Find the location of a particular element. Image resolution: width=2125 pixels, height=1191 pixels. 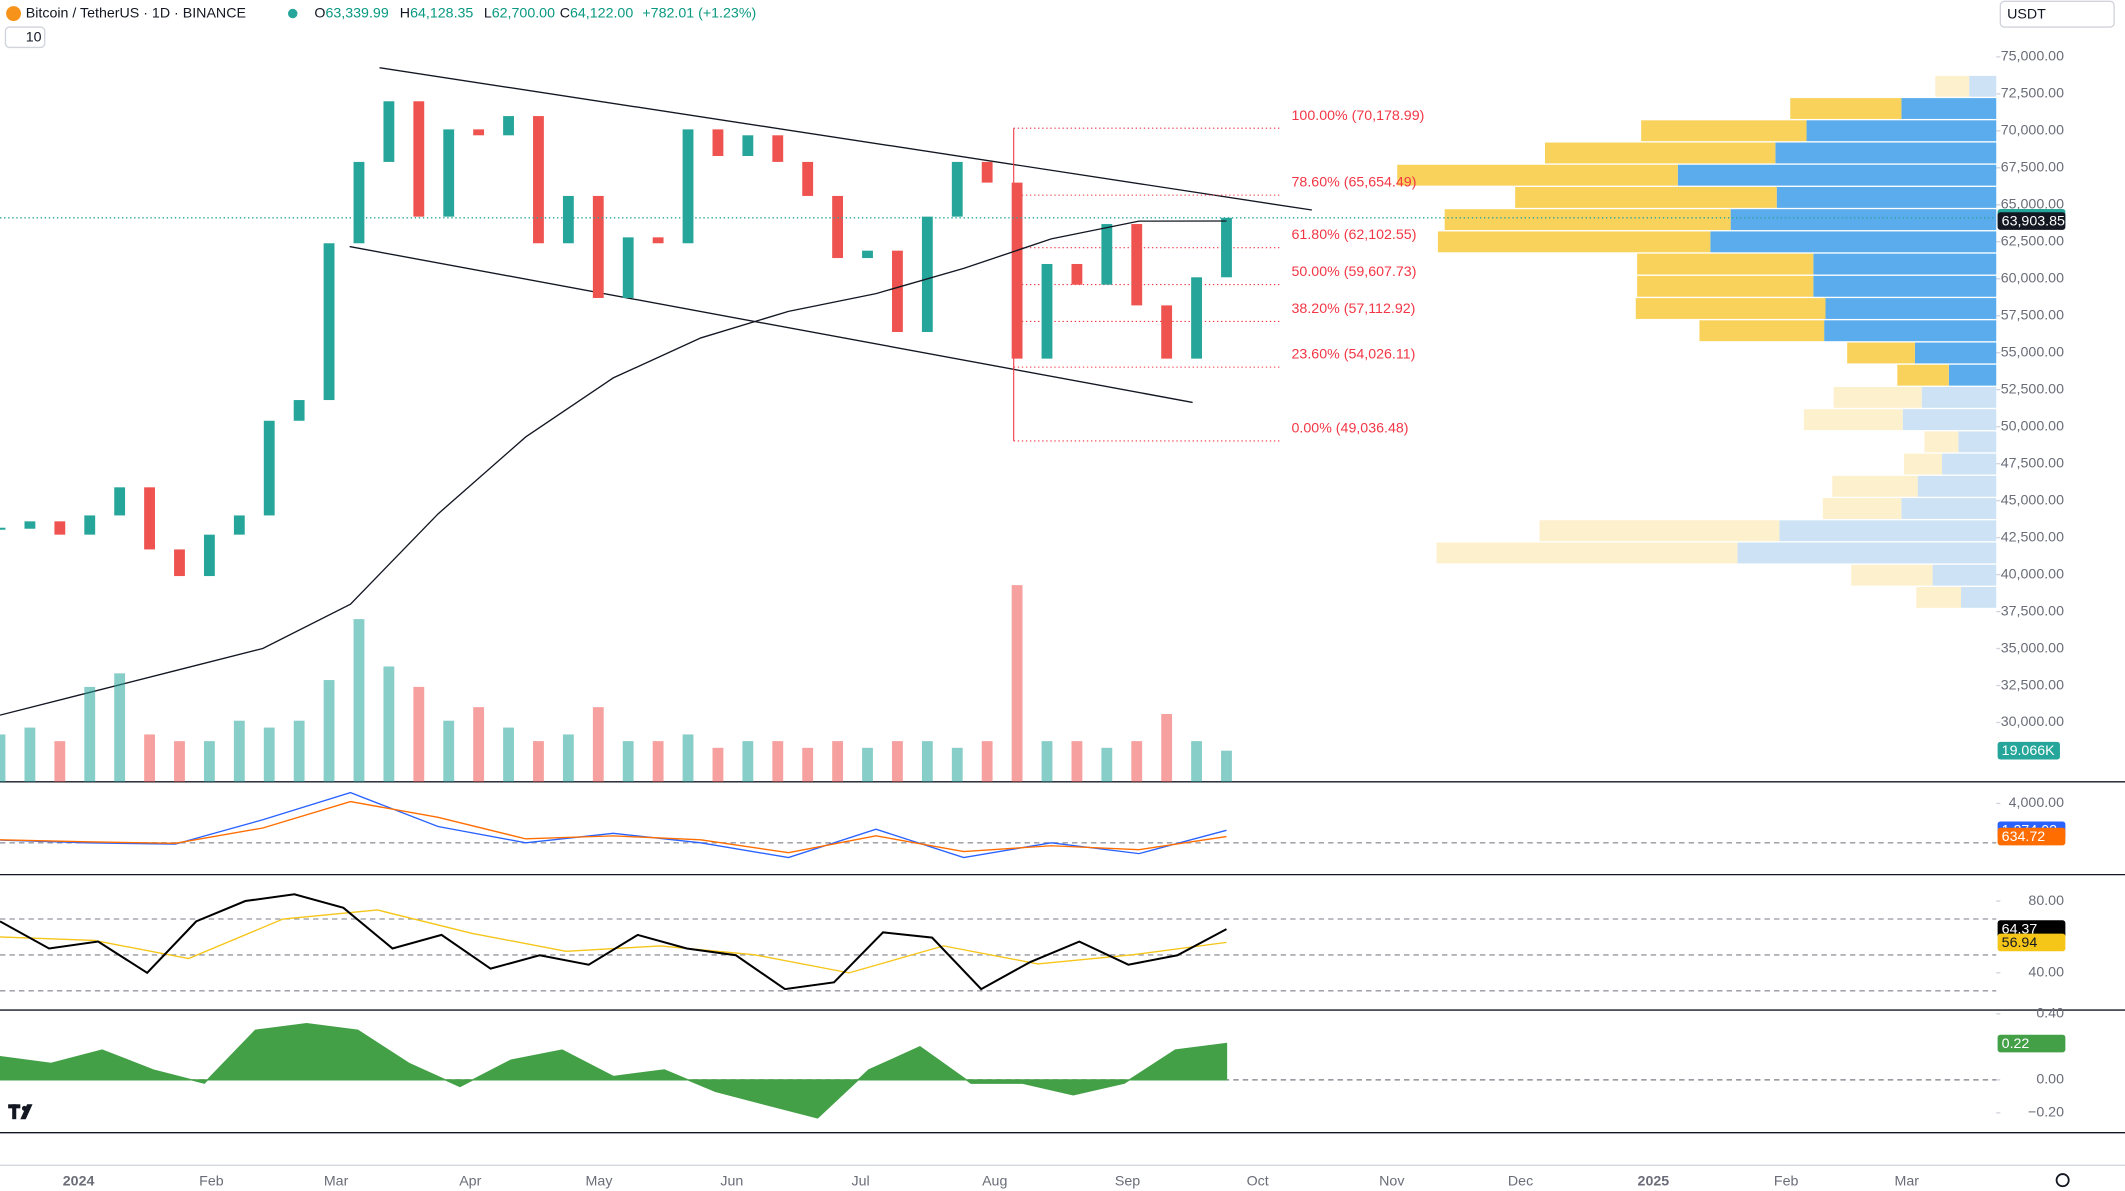

indicator-toggle is located at coordinates (25, 37).